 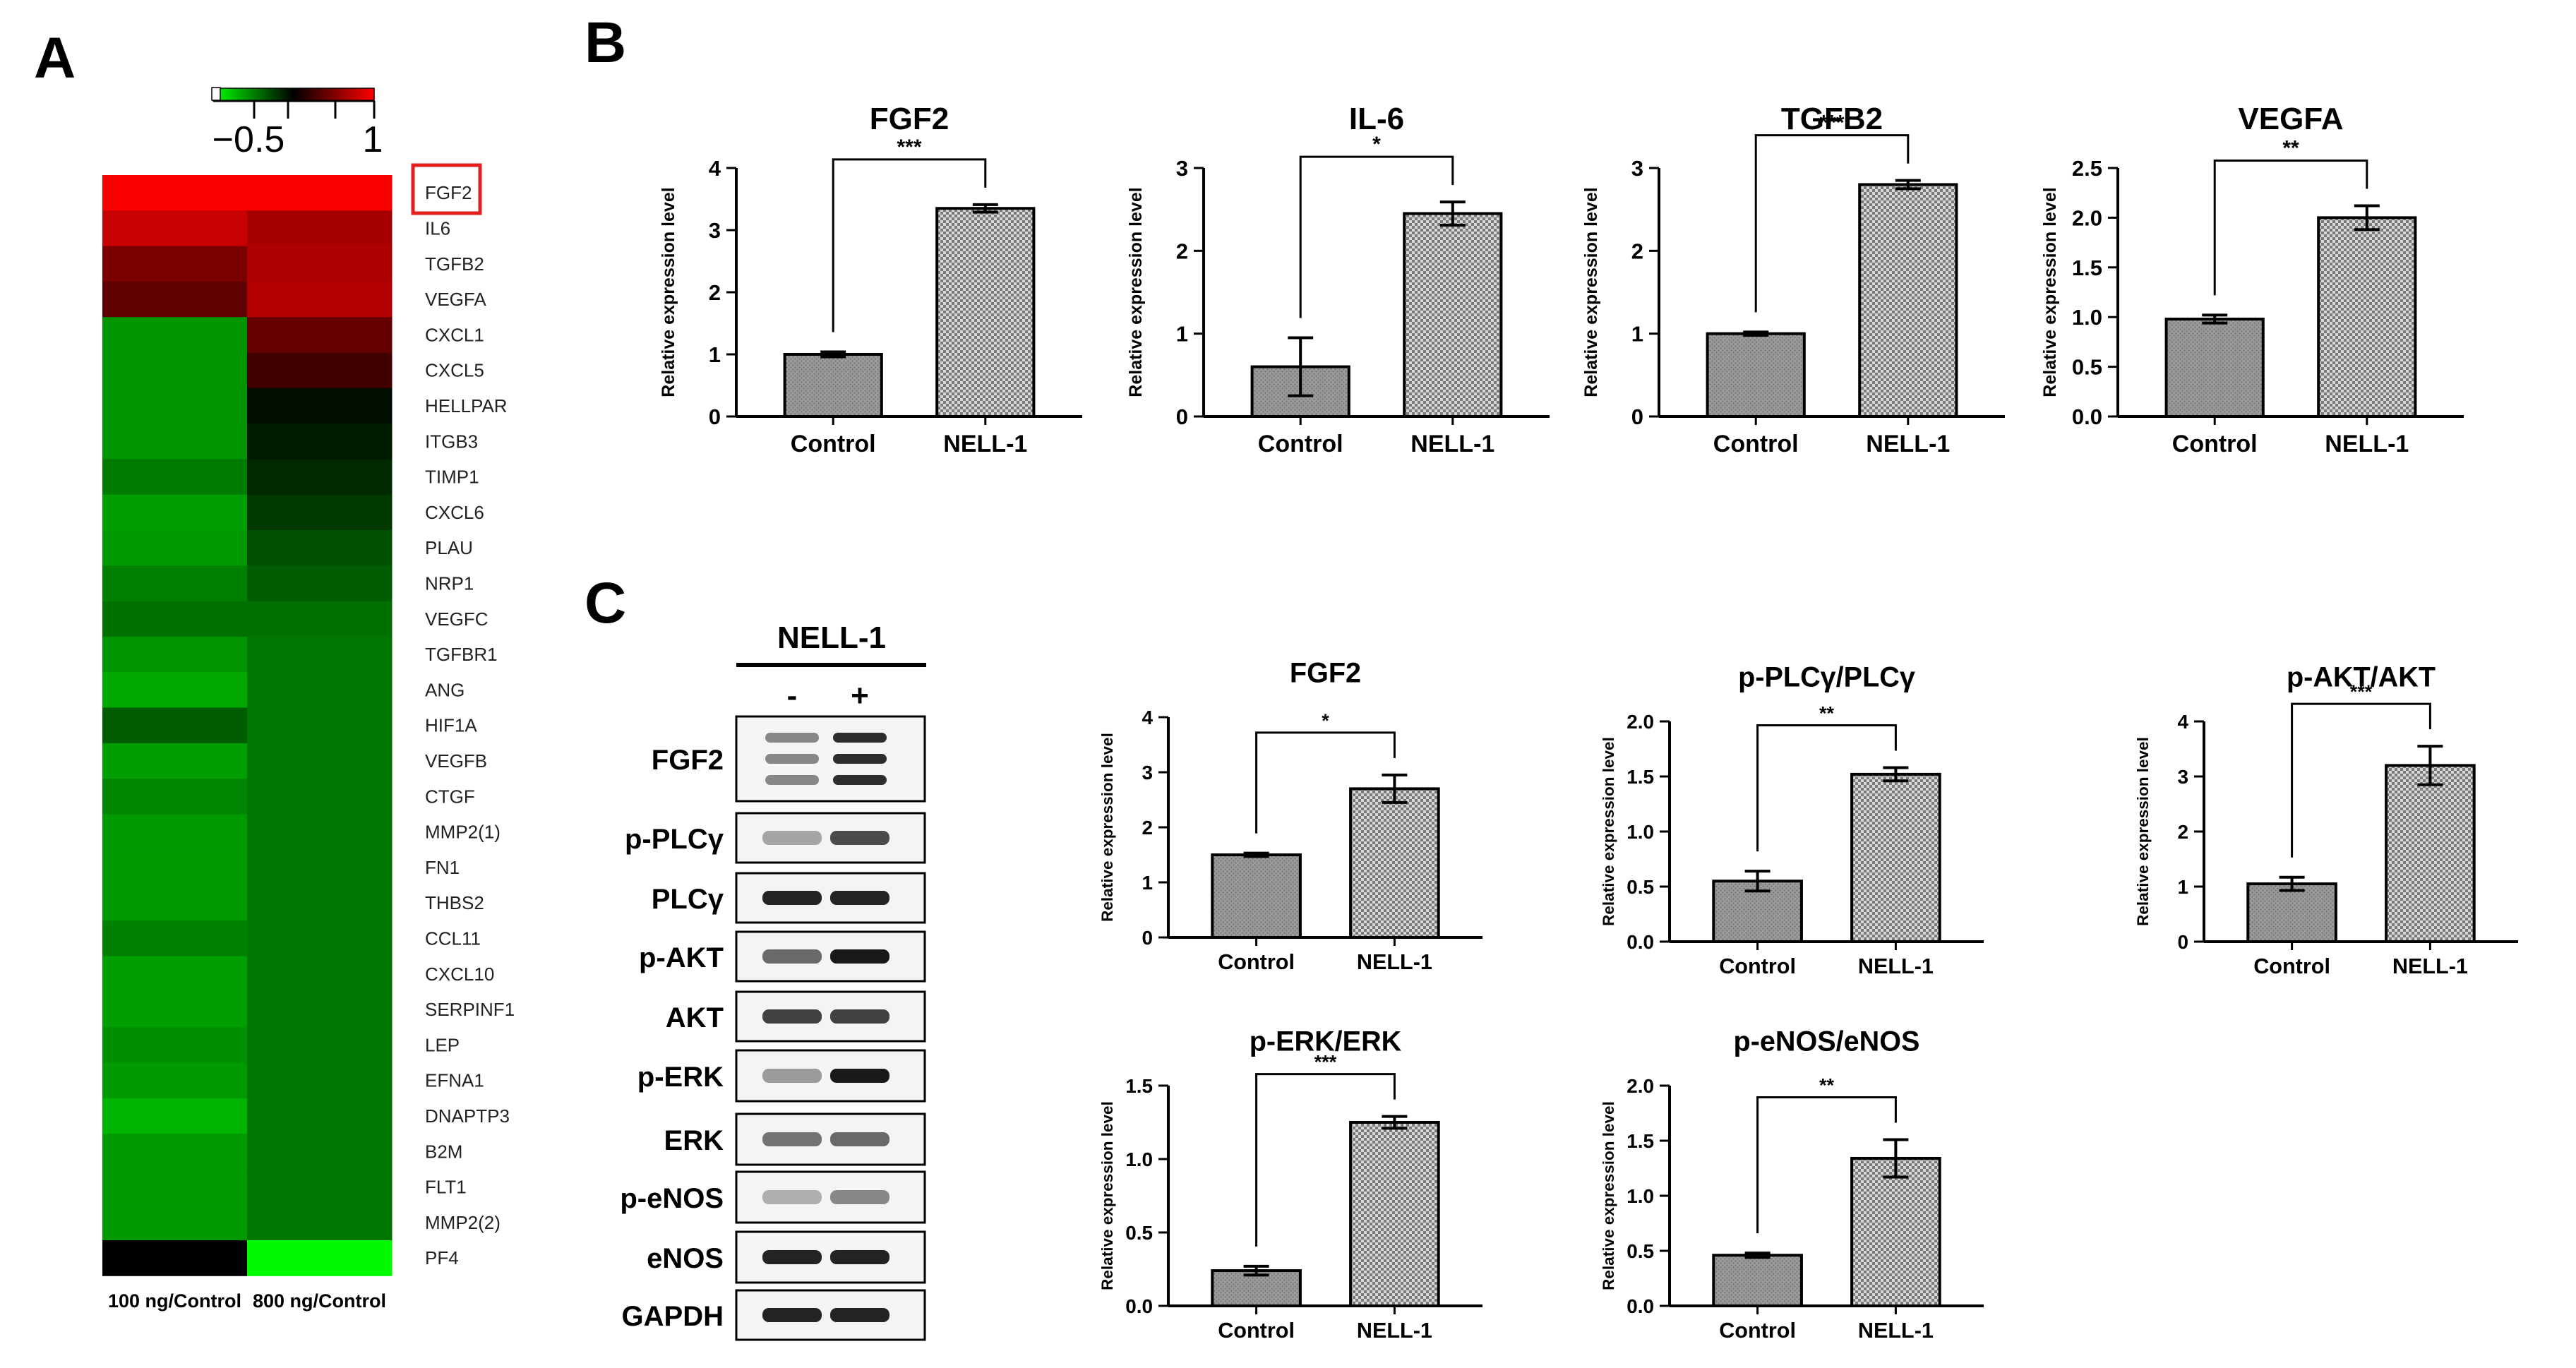 What do you see at coordinates (831, 637) in the screenshot?
I see `western-title: NELL-1` at bounding box center [831, 637].